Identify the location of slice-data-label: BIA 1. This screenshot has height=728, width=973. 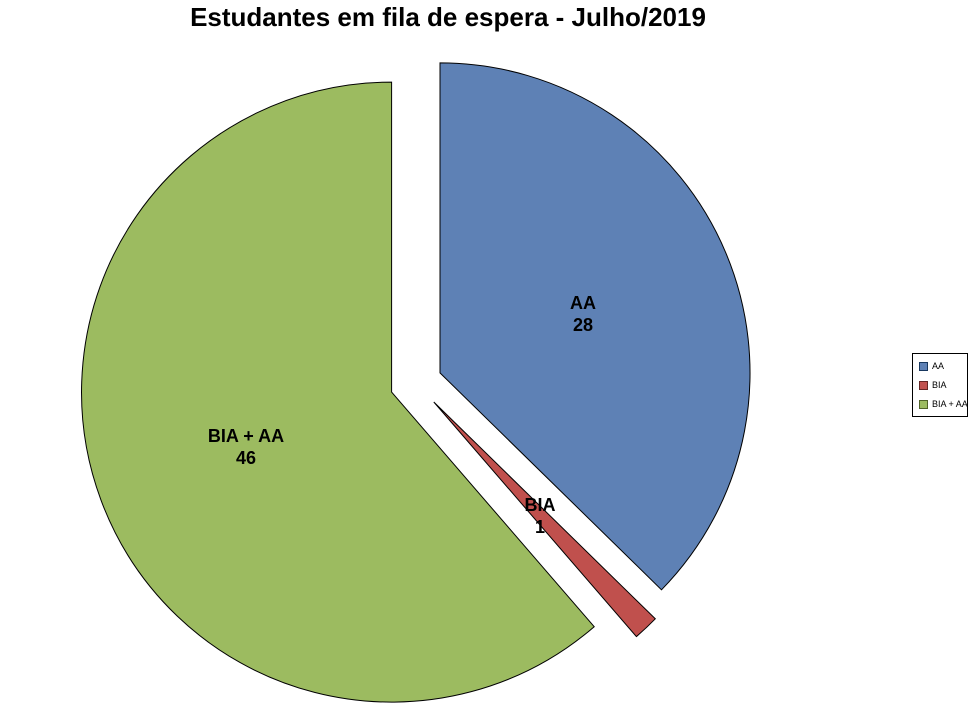
(540, 516).